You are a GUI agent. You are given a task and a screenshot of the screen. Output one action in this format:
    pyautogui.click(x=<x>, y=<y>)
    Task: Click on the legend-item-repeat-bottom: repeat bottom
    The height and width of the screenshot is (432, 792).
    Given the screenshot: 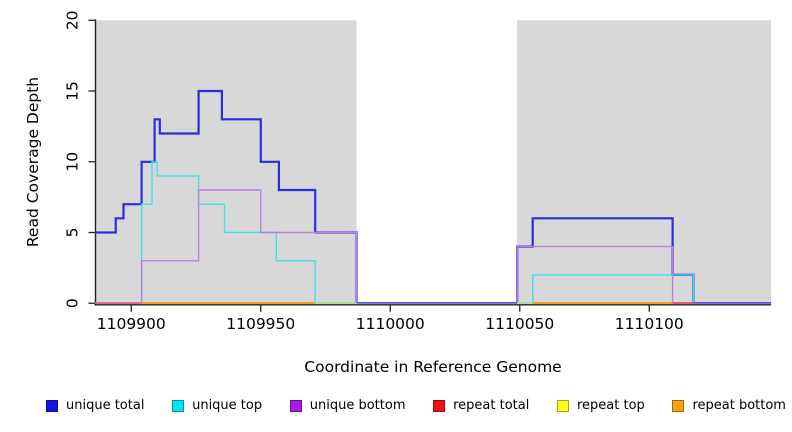 What is the action you would take?
    pyautogui.click(x=729, y=406)
    